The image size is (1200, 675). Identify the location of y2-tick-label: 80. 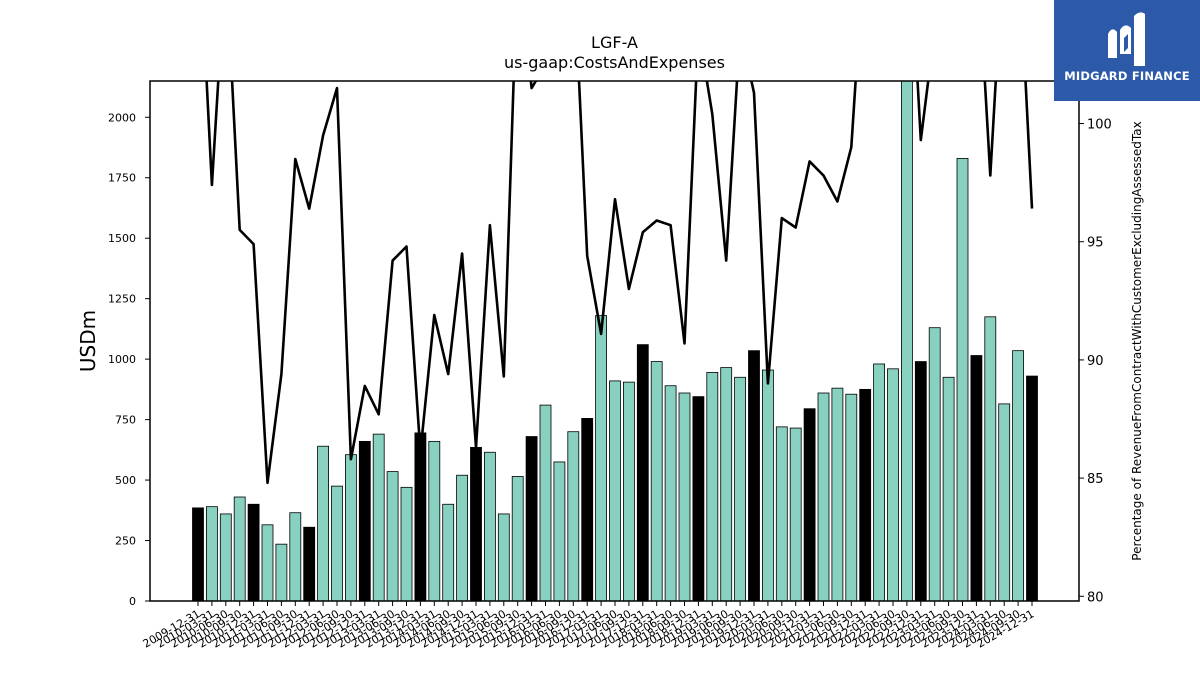
(1095, 597).